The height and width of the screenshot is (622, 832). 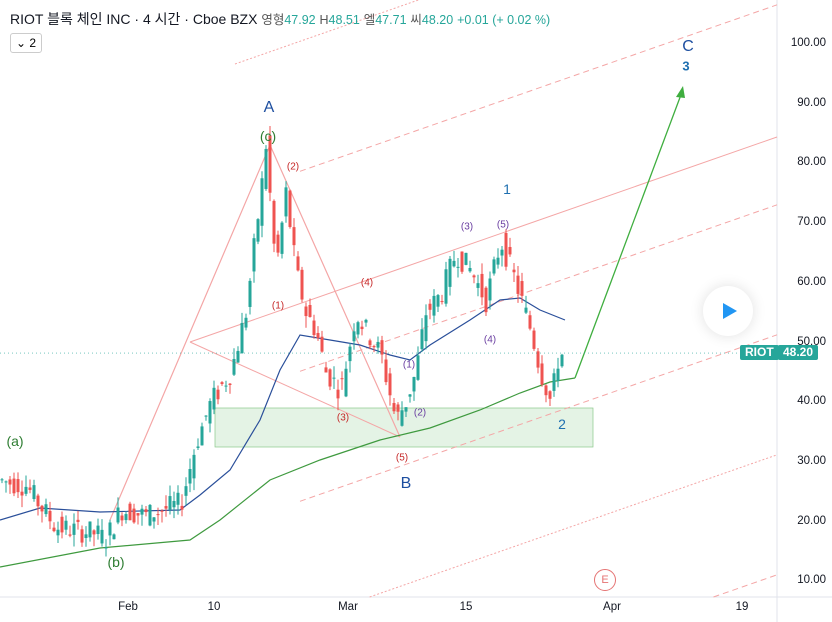 What do you see at coordinates (811, 341) in the screenshot?
I see `price-tick: 50.00` at bounding box center [811, 341].